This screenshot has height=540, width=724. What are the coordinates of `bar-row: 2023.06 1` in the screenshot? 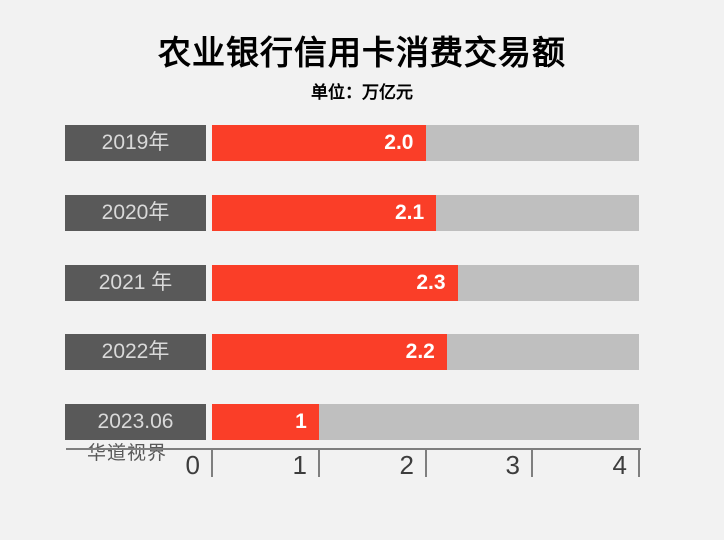 It's located at (362, 422).